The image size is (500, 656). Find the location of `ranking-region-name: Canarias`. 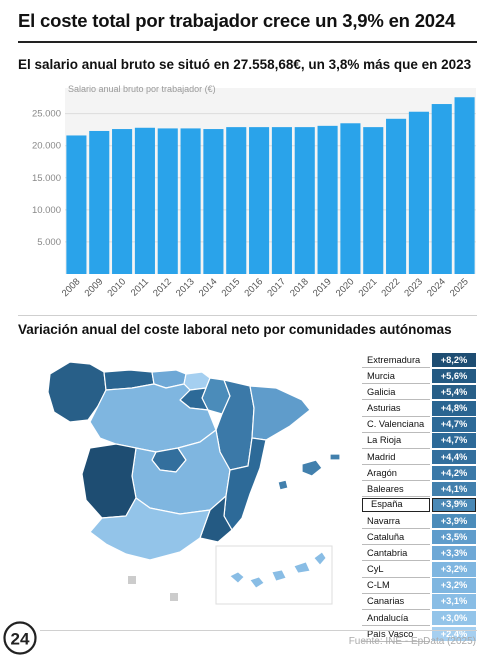

ranking-region-name: Canarias is located at coordinates (396, 601).